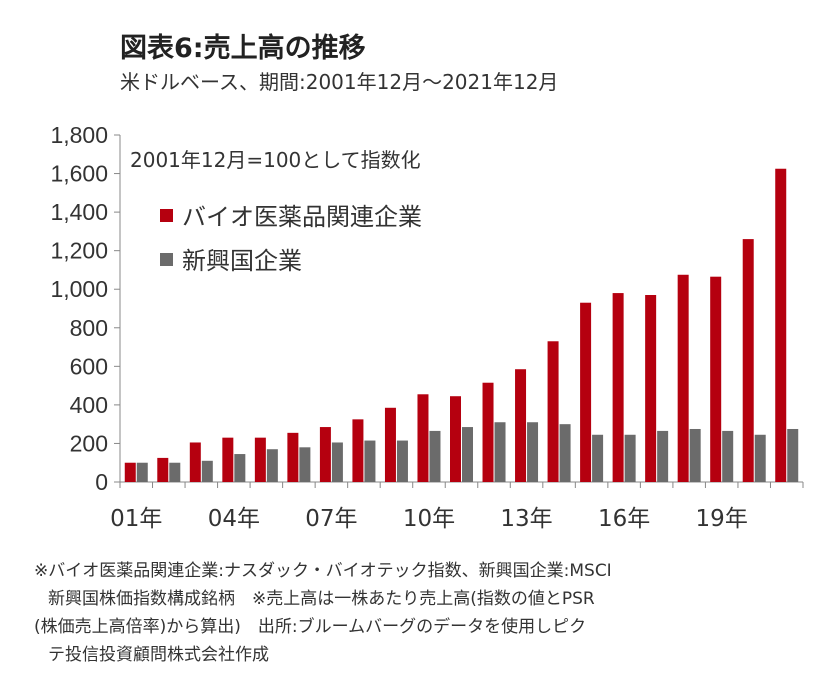 This screenshot has height=690, width=833. I want to click on footnote-line-3: (株価売上高倍率)から算出) 出所:ブルームバーグのデータを使用しピク, so click(310, 627).